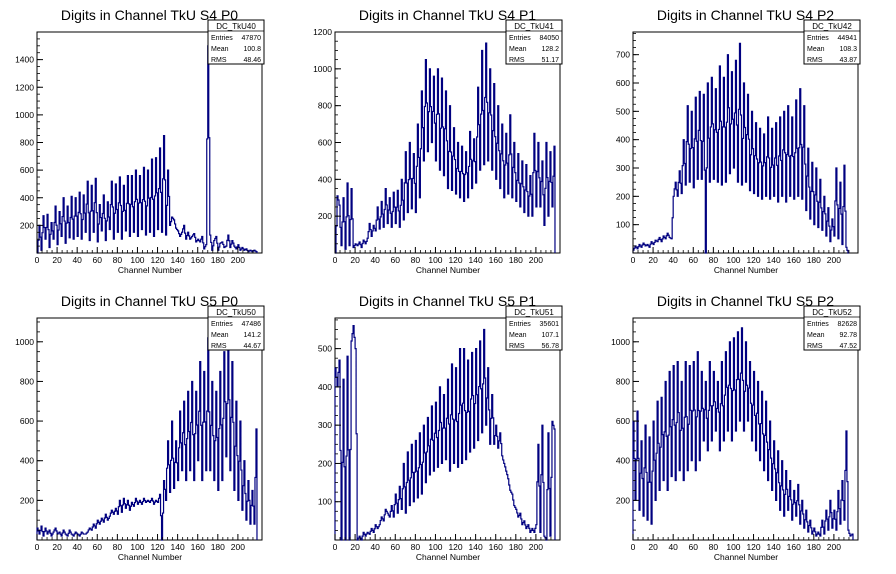 Image resolution: width=896 pixels, height=574 pixels. Describe the element at coordinates (322, 32) in the screenshot. I see `y-tick-label: 1200` at that location.